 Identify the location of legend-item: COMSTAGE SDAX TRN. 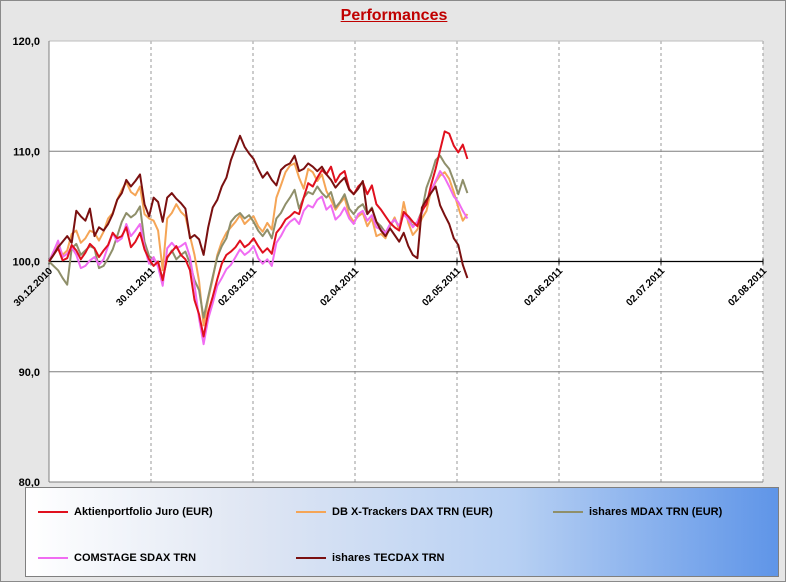
(117, 558).